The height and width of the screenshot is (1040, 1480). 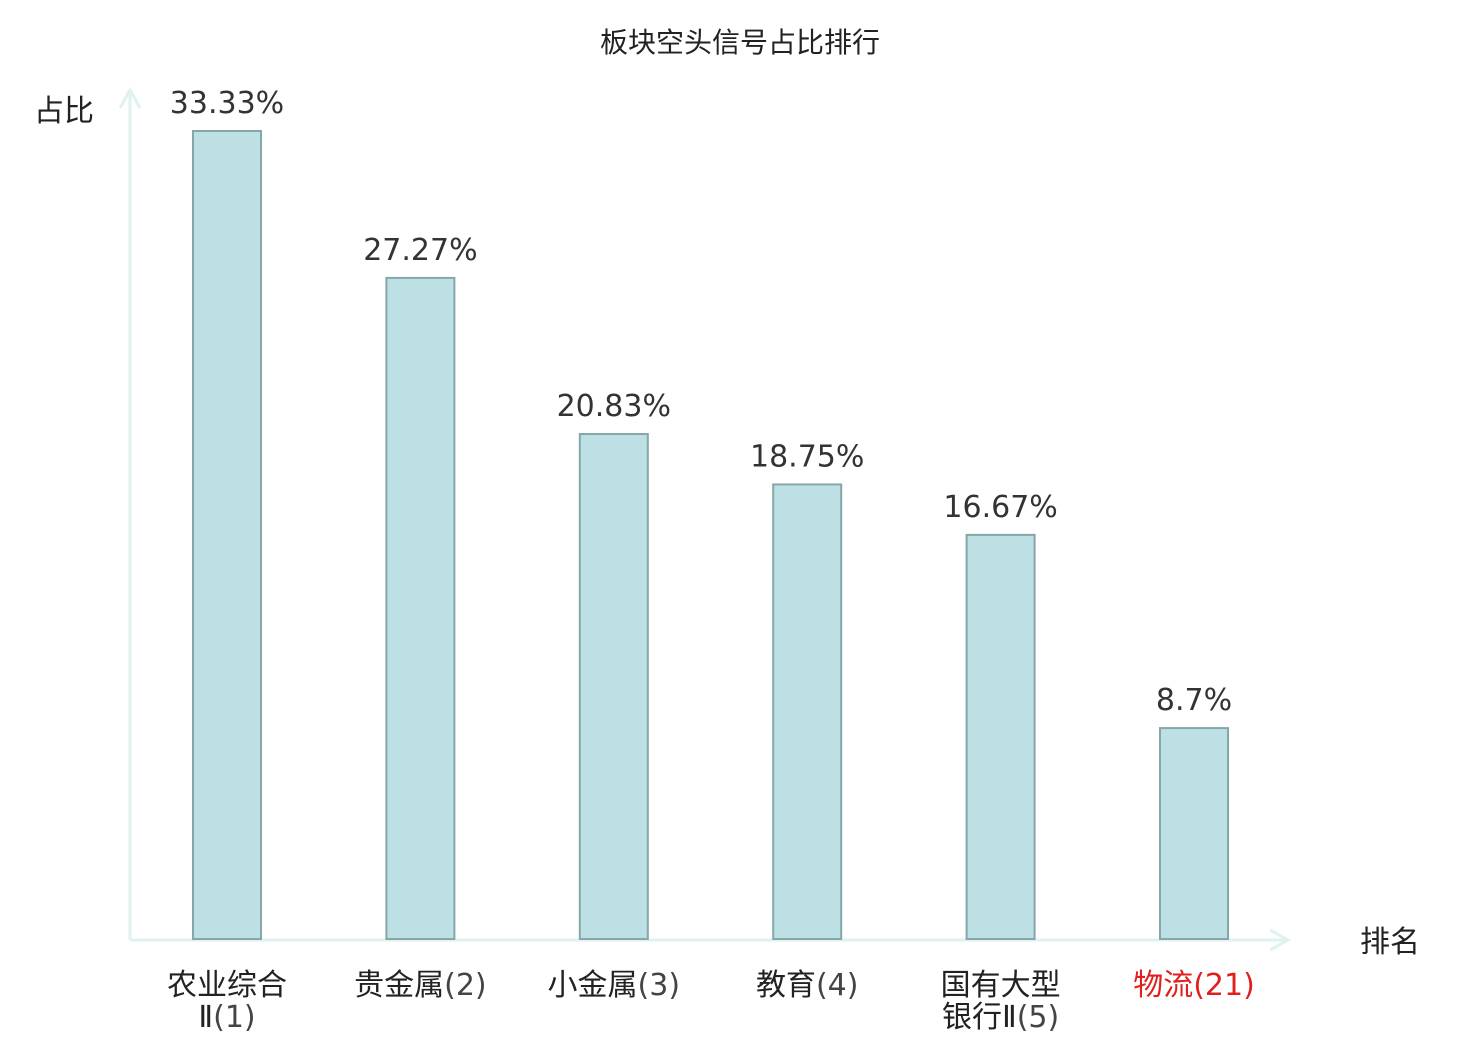 I want to click on category-name: 小金属, so click(x=593, y=985).